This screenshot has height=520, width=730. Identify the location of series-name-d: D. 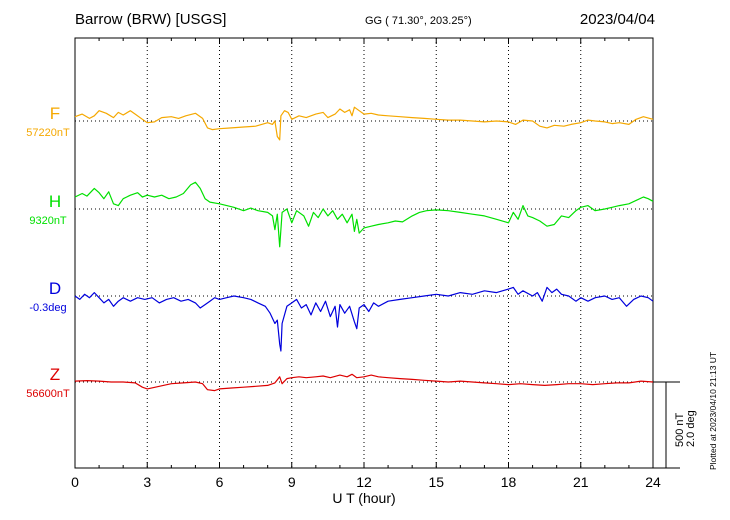
(55, 288).